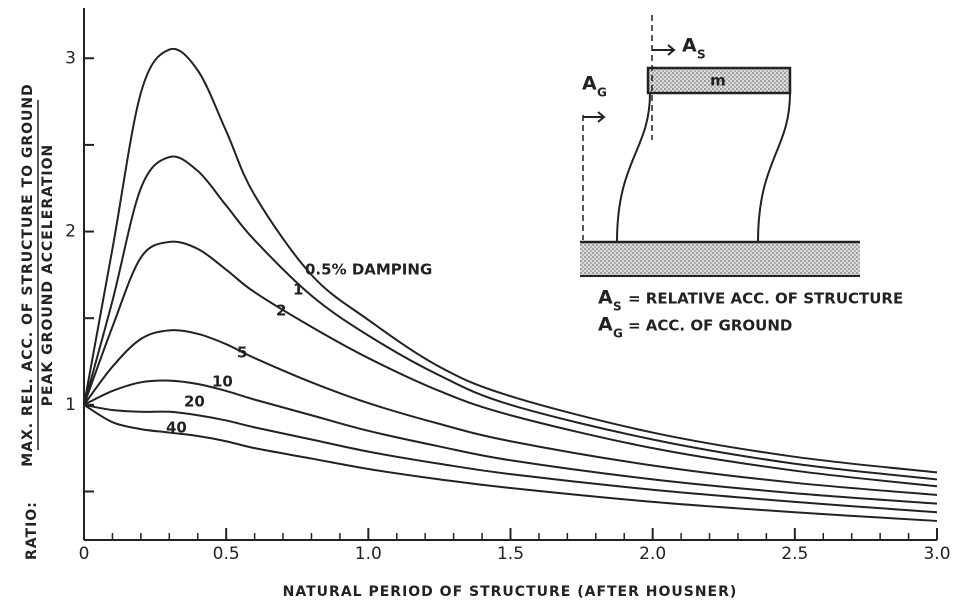  What do you see at coordinates (70, 232) in the screenshot?
I see `y-tick-label: 2` at bounding box center [70, 232].